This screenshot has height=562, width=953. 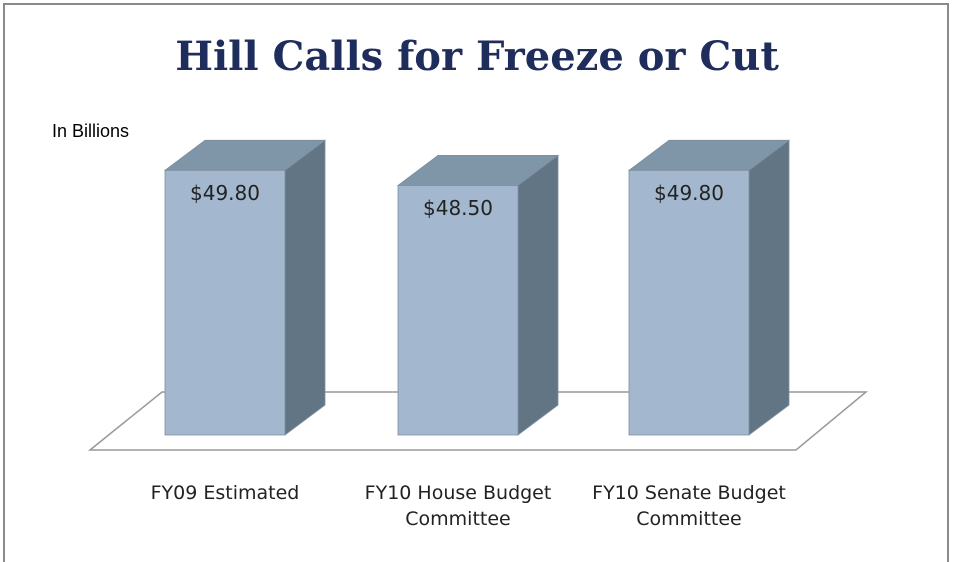 I want to click on x-tick-label: FY10 Senate Budget Committee, so click(x=689, y=506).